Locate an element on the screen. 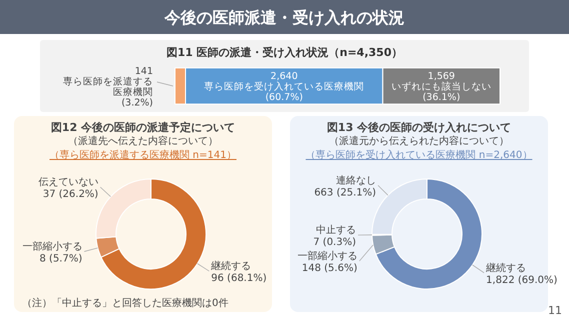 The height and width of the screenshot is (320, 569). text: （注）「中止する」と回答した医療機関は0件 is located at coordinates (125, 303).